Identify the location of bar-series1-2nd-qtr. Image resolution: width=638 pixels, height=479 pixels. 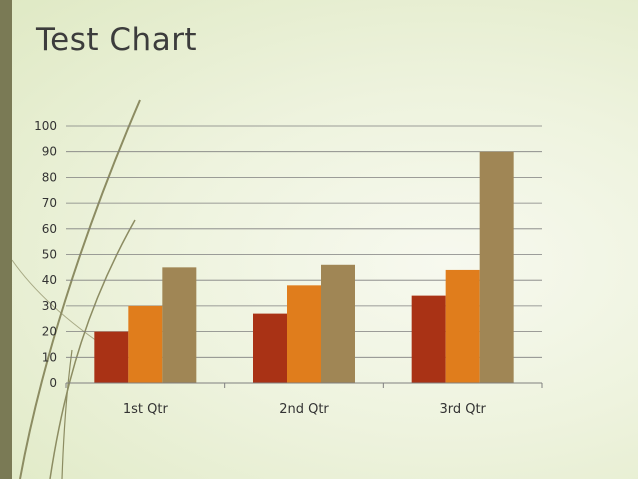
(270, 348).